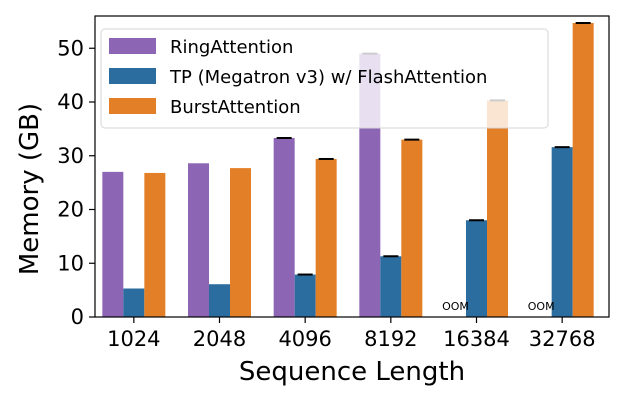 This screenshot has width=631, height=404. Describe the element at coordinates (231, 47) in the screenshot. I see `legend-label-ringattention: RingAttention` at that location.